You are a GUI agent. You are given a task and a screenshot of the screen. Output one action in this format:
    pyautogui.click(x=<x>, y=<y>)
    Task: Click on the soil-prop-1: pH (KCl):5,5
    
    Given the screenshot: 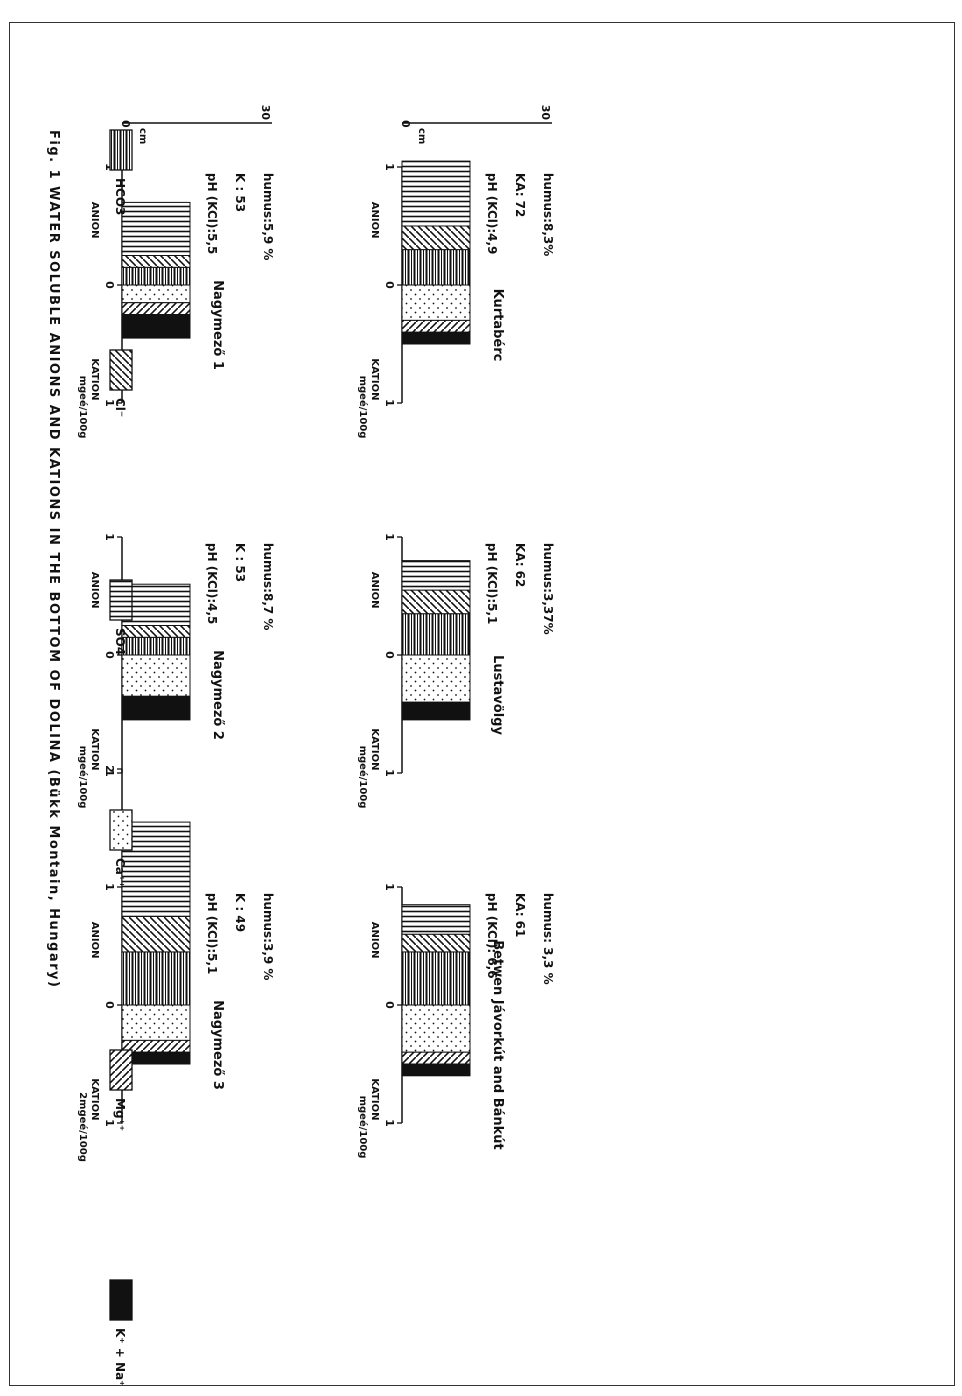 What is the action you would take?
    pyautogui.click(x=212, y=214)
    